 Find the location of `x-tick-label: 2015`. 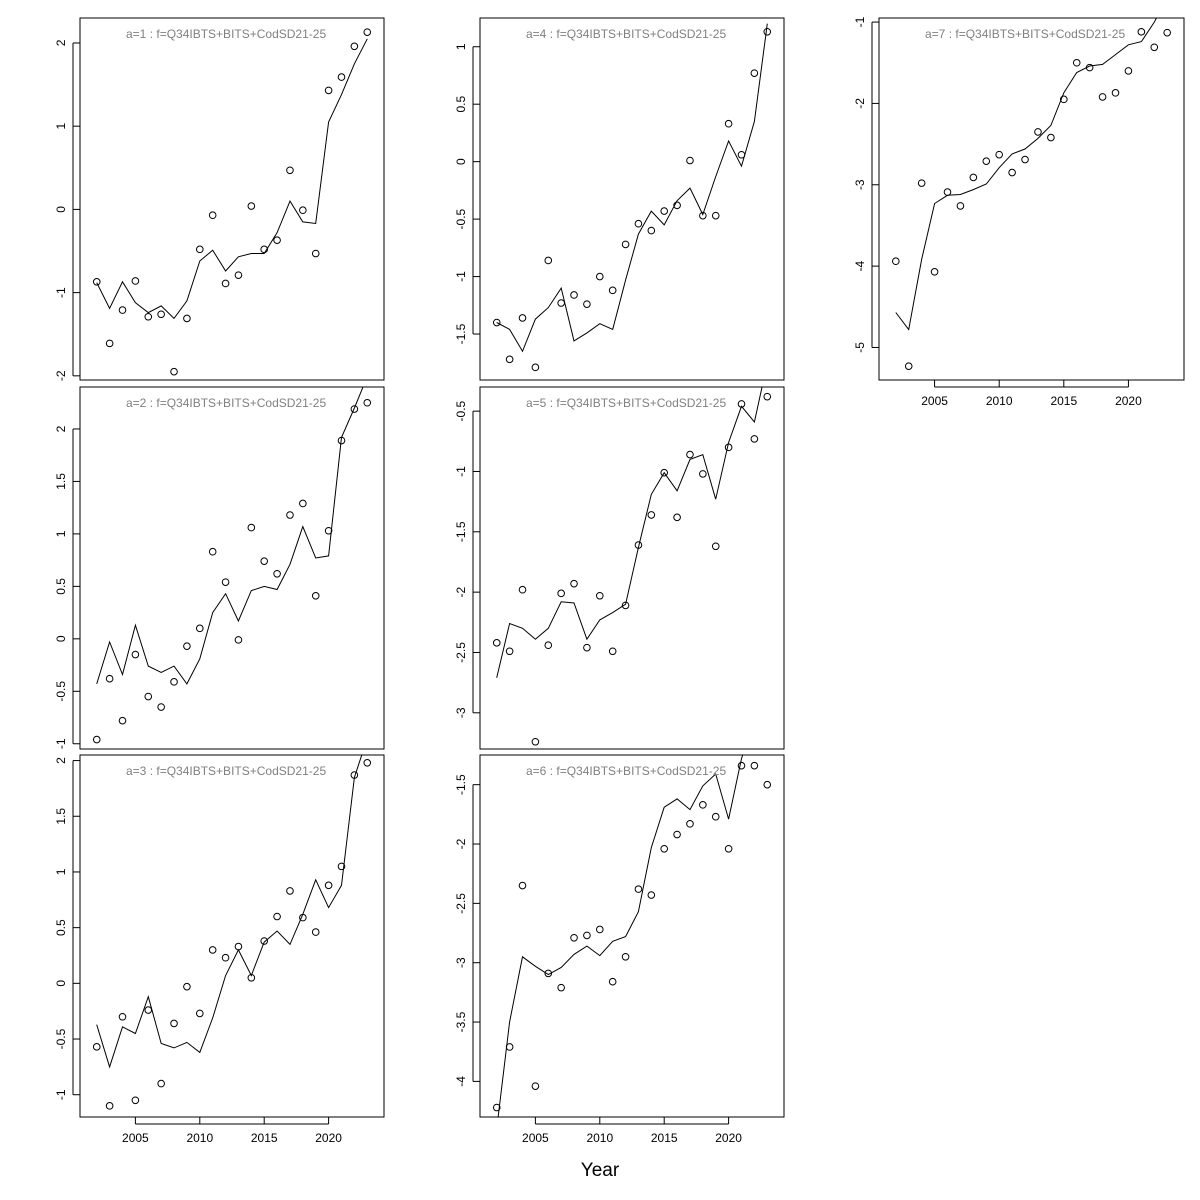

x-tick-label: 2015 is located at coordinates (1063, 401).